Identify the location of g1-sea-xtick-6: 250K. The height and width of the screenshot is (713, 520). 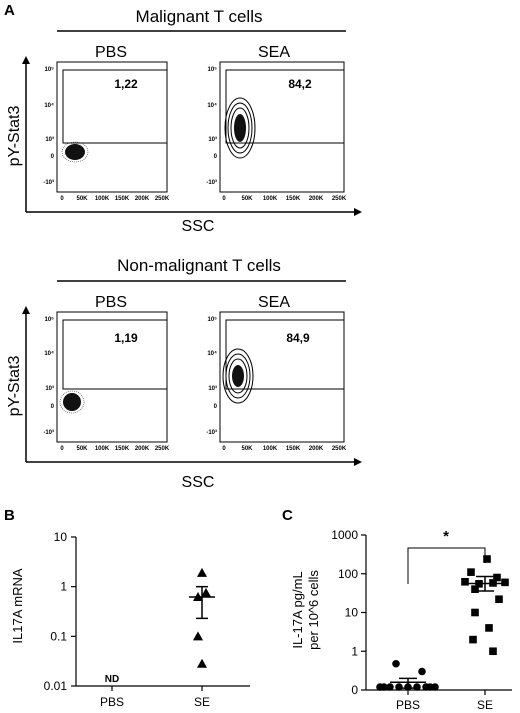
(339, 199).